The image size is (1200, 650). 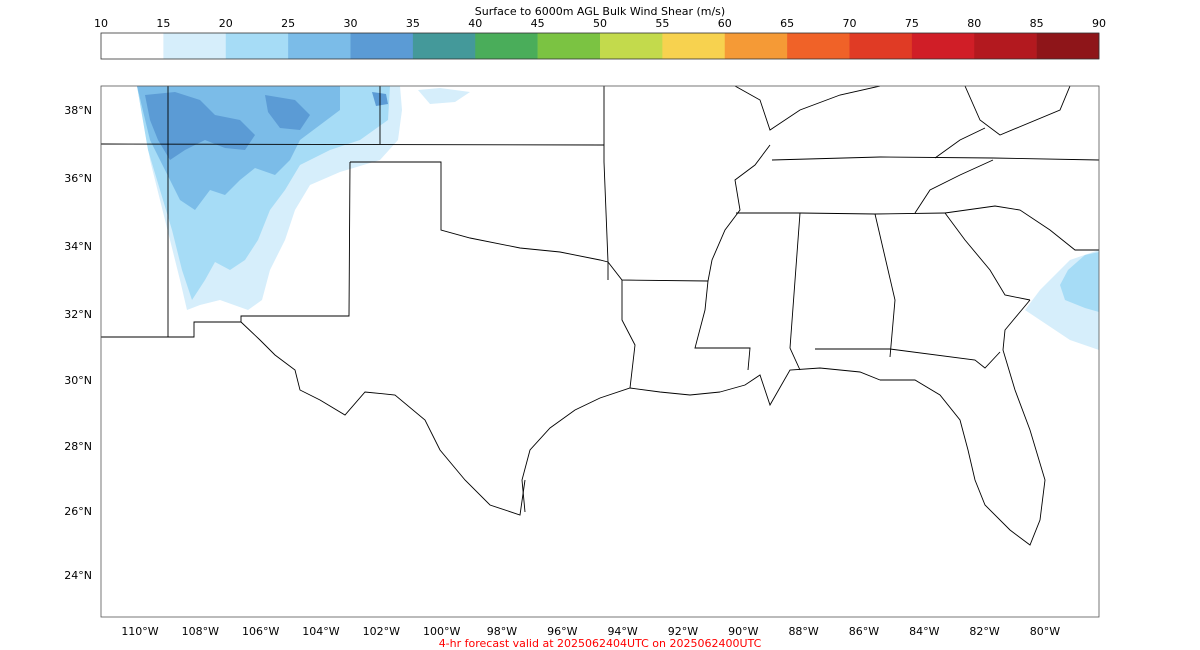 I want to click on colorbar-tick-label: 10, so click(x=101, y=23).